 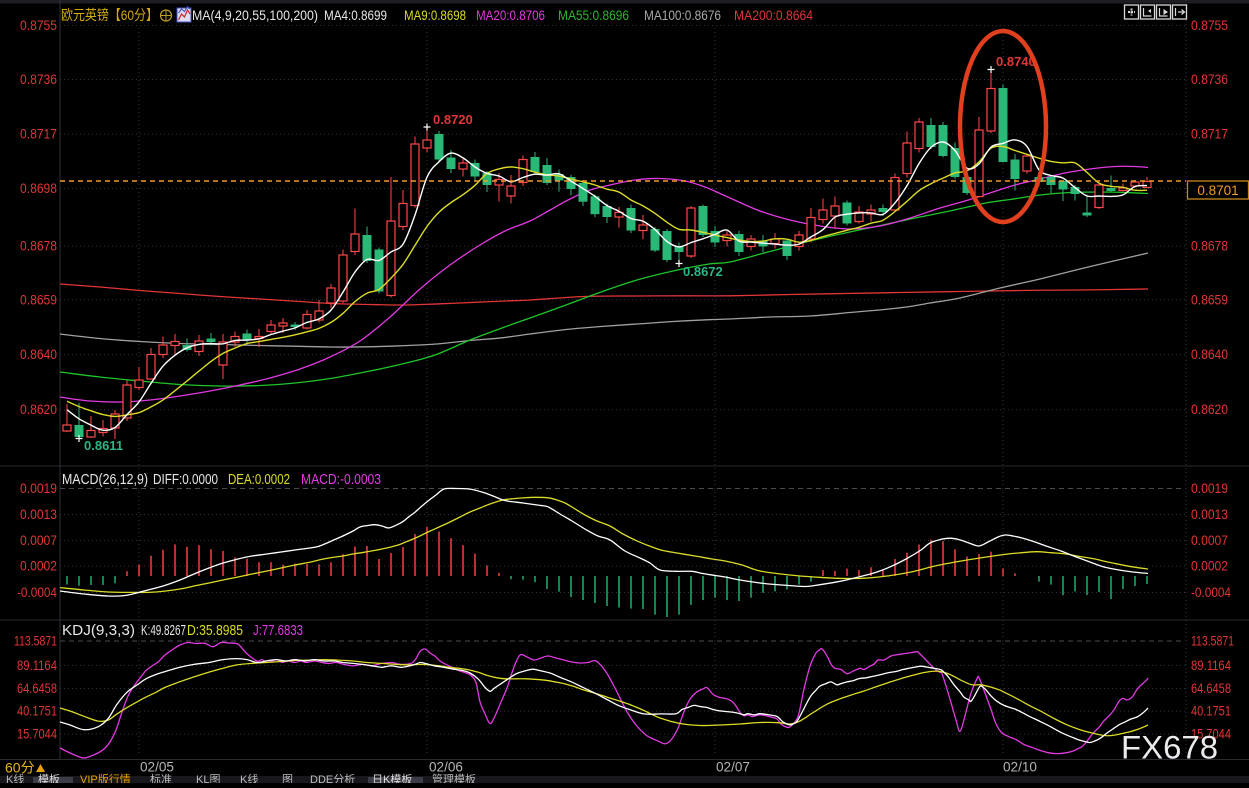 What do you see at coordinates (255, 15) in the screenshot?
I see `svg-text: MA(4,9,20,55,100,200)` at bounding box center [255, 15].